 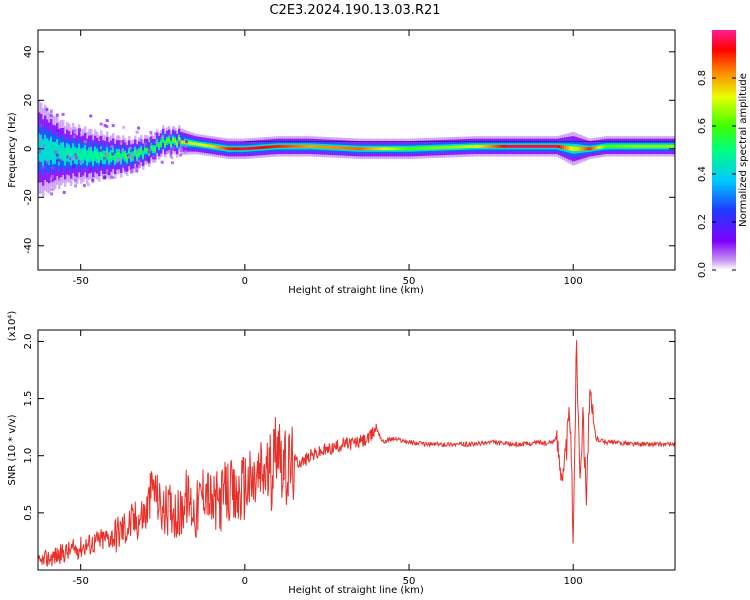 What do you see at coordinates (12, 449) in the screenshot?
I see `snr-y-axis-label: SNR (10 * v/v)` at bounding box center [12, 449].